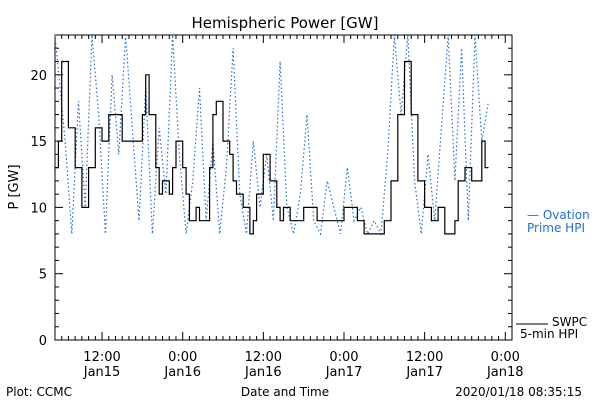  Describe the element at coordinates (556, 228) in the screenshot. I see `legend-ovation-label-2: Prime HPI` at that location.